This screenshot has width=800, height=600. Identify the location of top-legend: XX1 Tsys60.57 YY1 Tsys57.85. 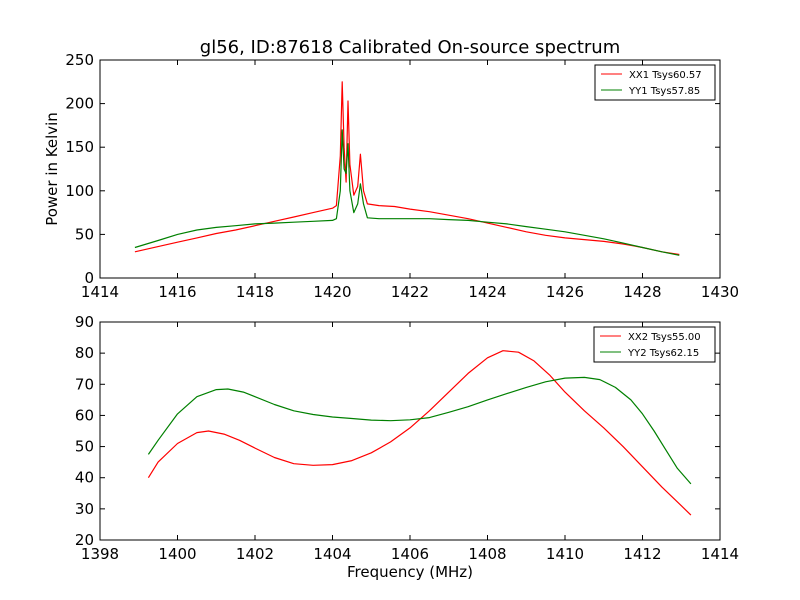
(655, 82).